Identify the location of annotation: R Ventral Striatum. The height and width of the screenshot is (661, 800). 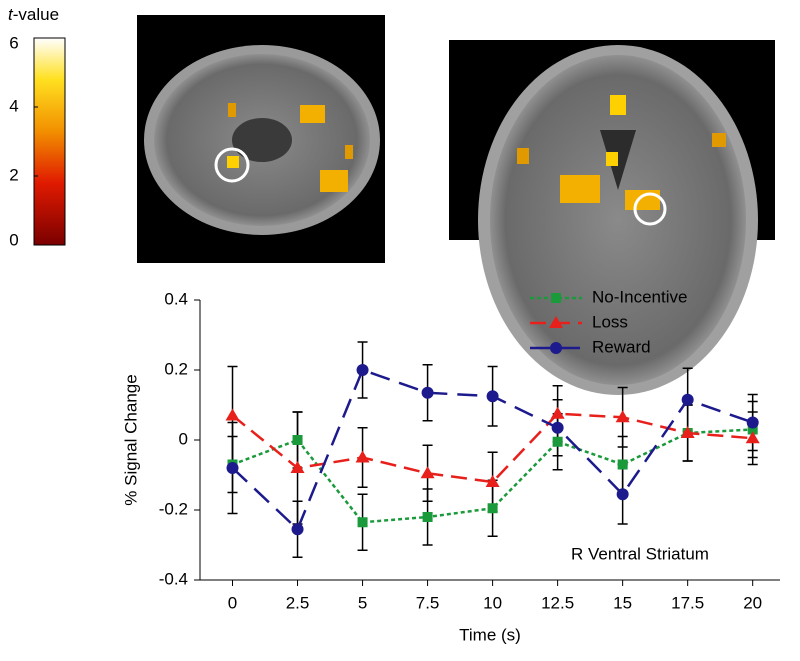
(640, 553).